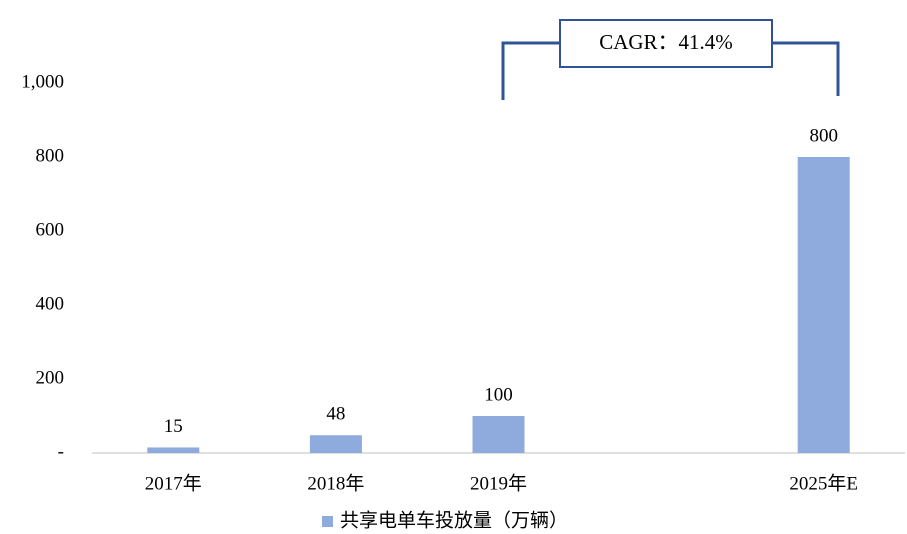 This screenshot has width=907, height=534. What do you see at coordinates (454, 520) in the screenshot?
I see `legend-label: 共享电单车投放量（万辆）` at bounding box center [454, 520].